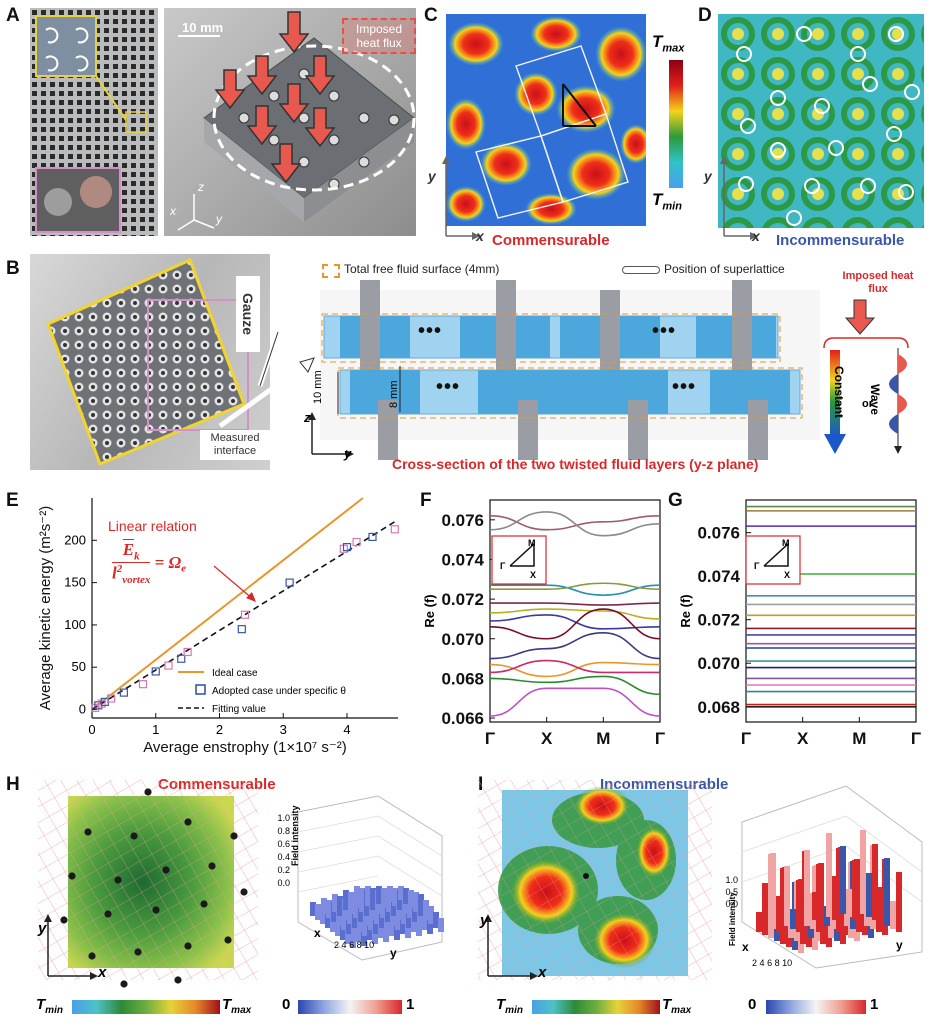 Image resolution: width=934 pixels, height=1026 pixels. Describe the element at coordinates (462, 718) in the screenshot. I see `band-y-tick-label: 0.066` at that location.